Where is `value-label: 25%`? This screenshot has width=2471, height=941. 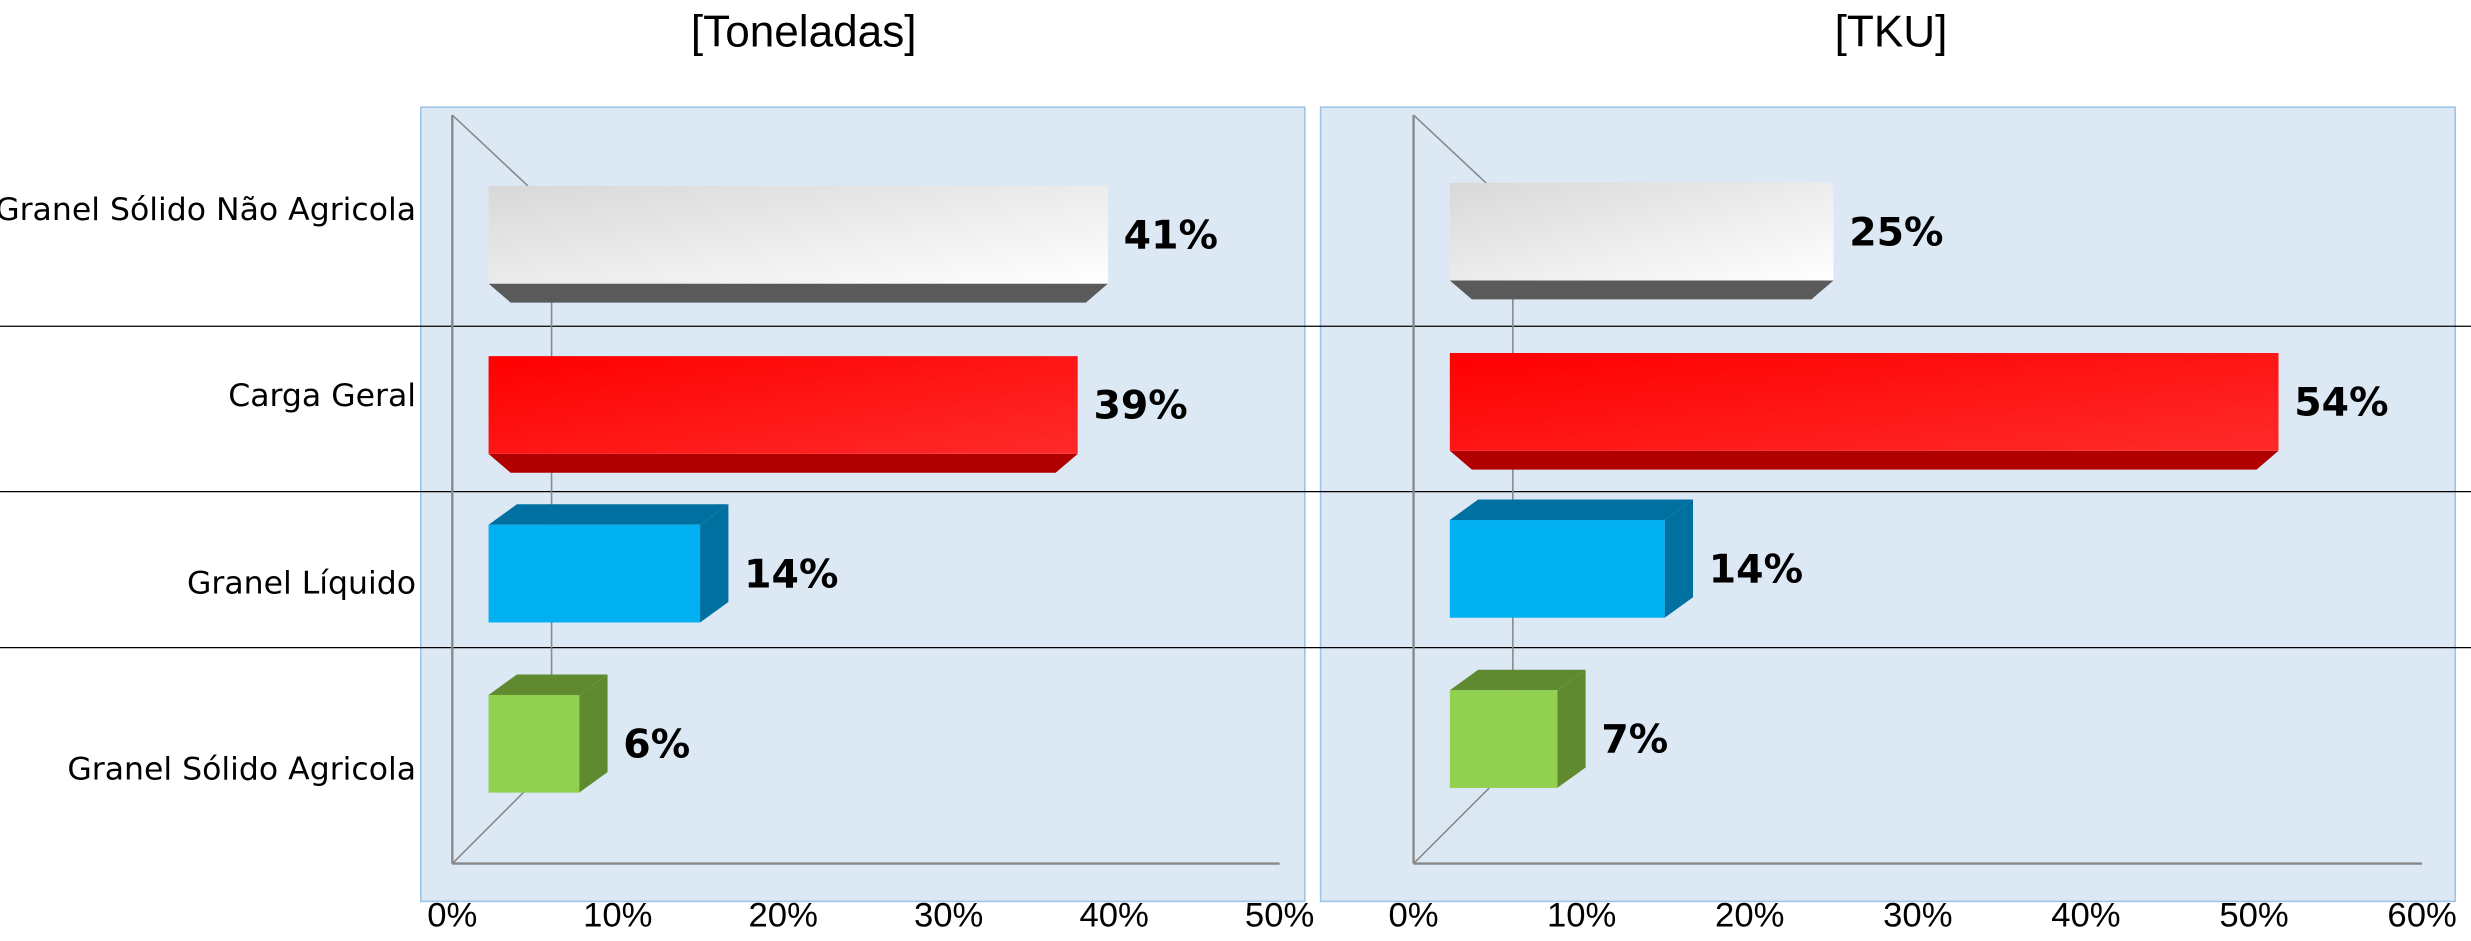 value-label: 25% is located at coordinates (1896, 232).